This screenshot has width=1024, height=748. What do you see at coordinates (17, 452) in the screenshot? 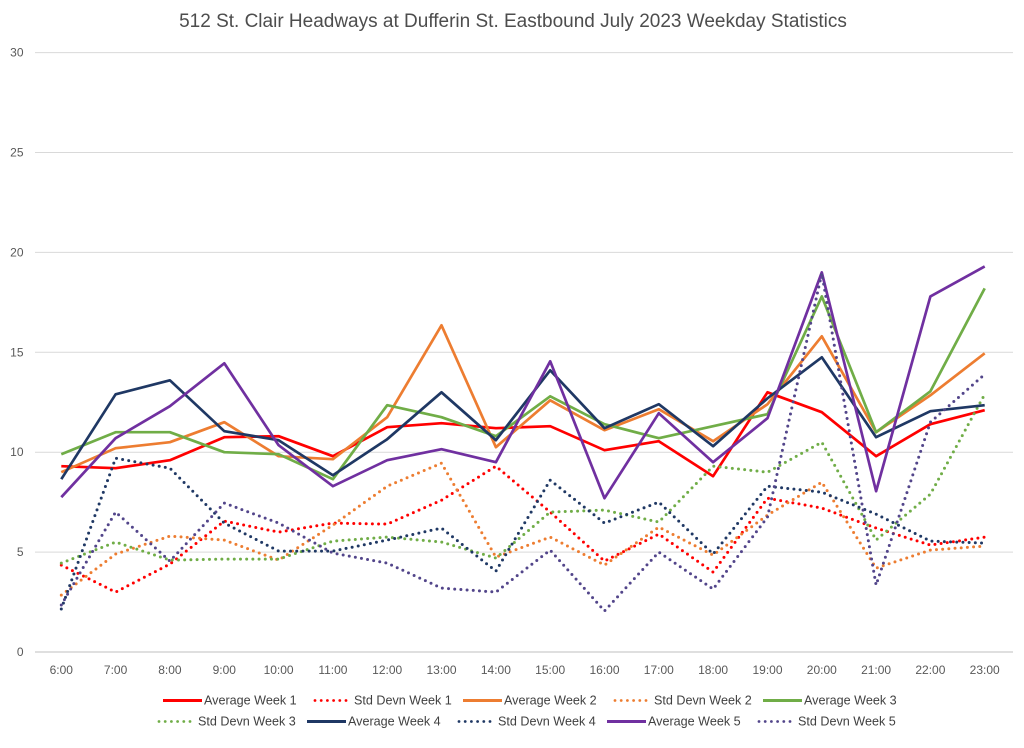
I see `svg-text: 10` at bounding box center [17, 452].